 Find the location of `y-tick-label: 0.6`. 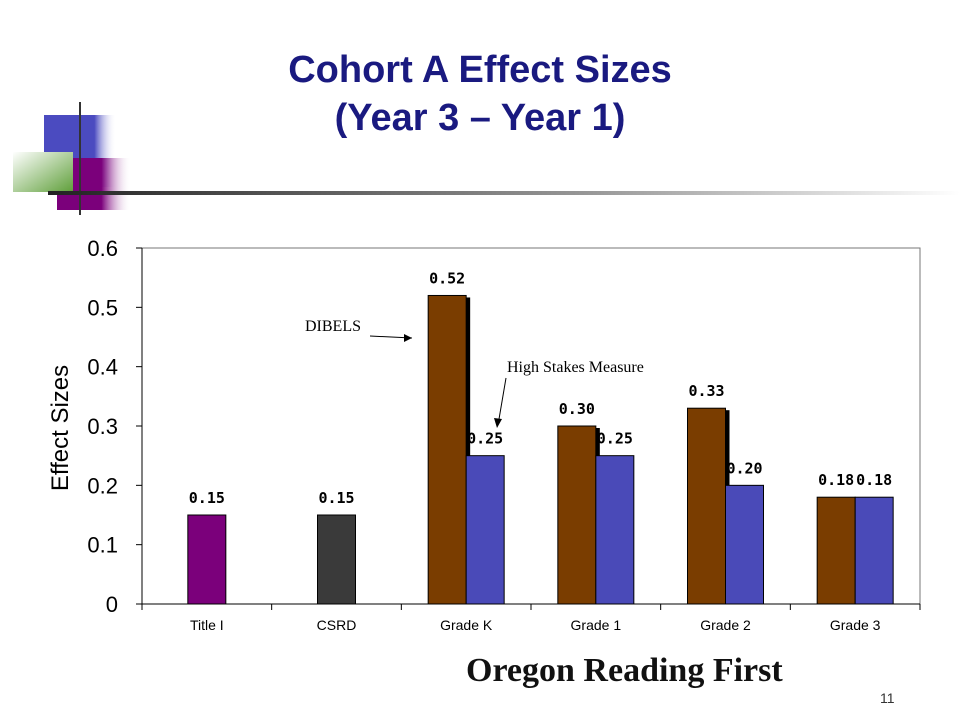

y-tick-label: 0.6 is located at coordinates (102, 248).